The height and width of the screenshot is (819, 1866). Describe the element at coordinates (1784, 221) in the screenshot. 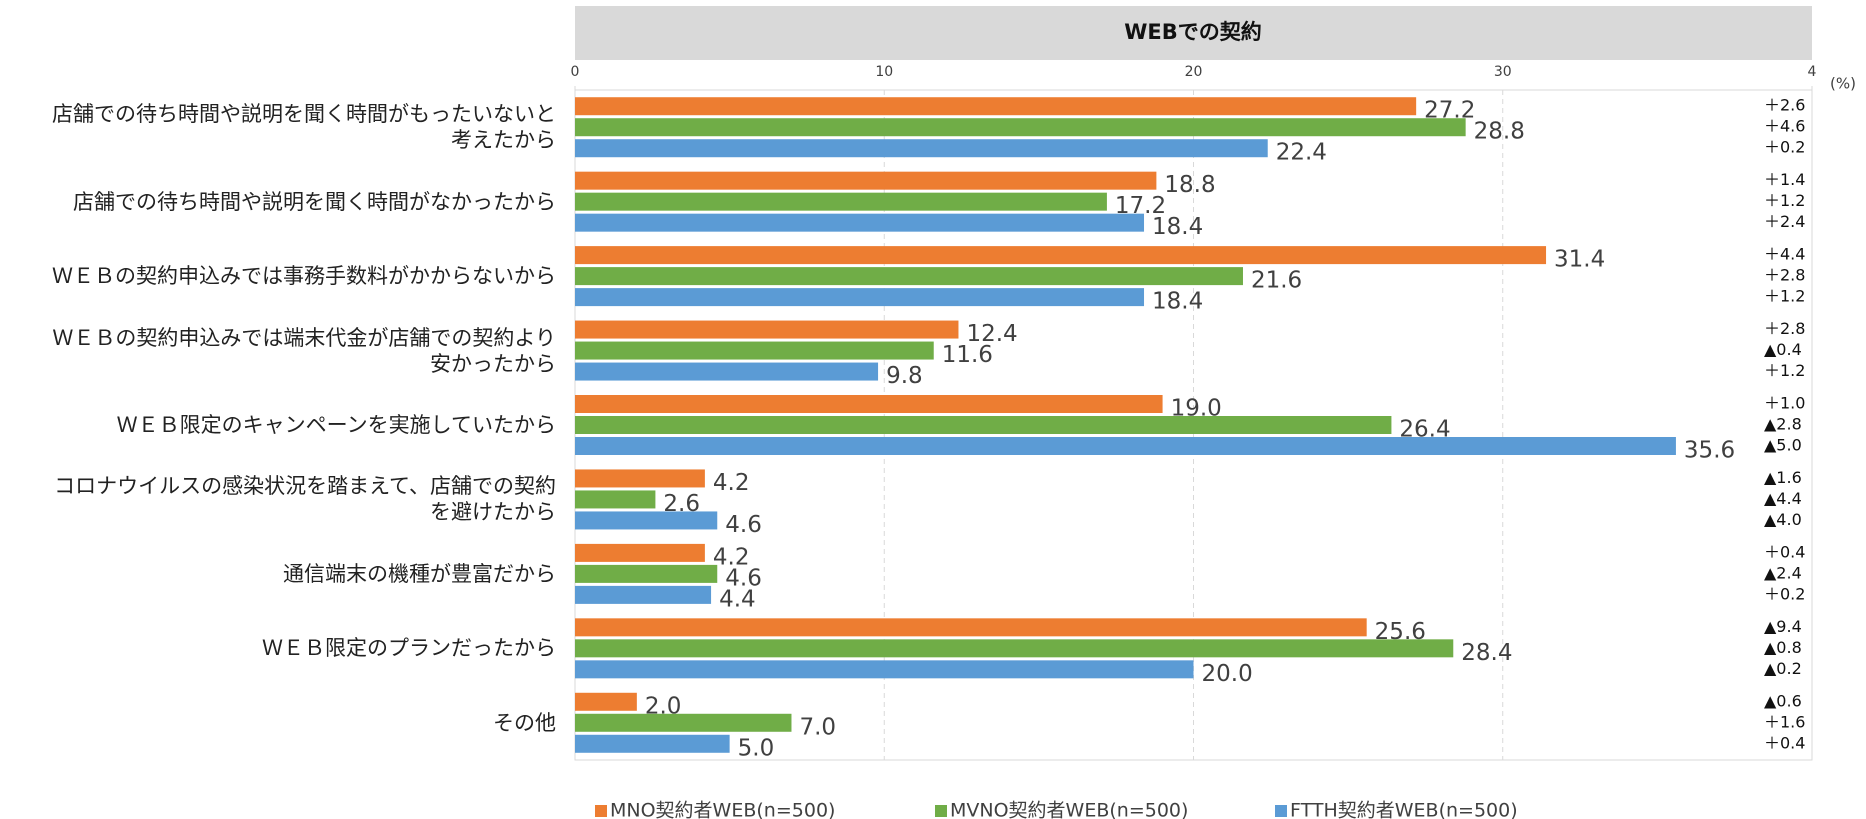

I see `change-label: ＋2.4` at that location.